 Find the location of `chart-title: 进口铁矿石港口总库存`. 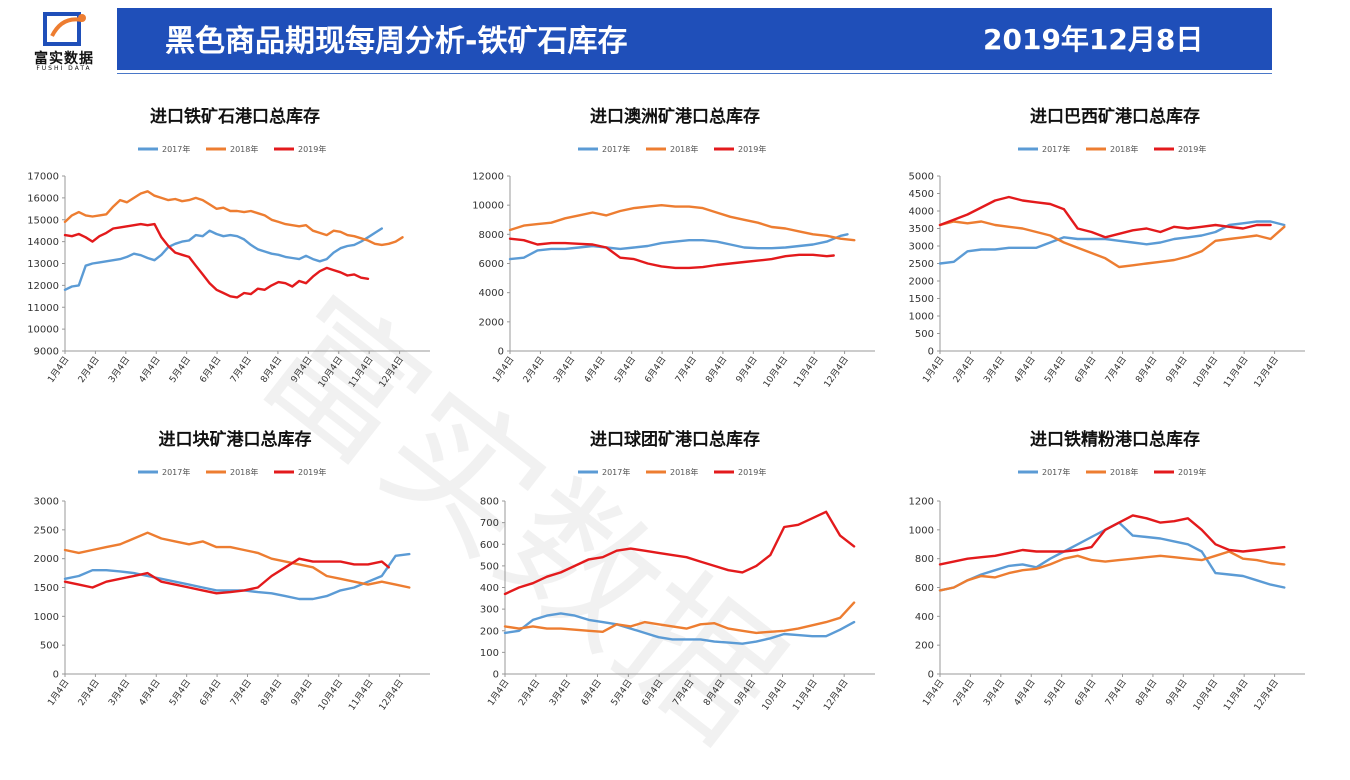

chart-title: 进口铁矿石港口总库存 is located at coordinates (235, 116).